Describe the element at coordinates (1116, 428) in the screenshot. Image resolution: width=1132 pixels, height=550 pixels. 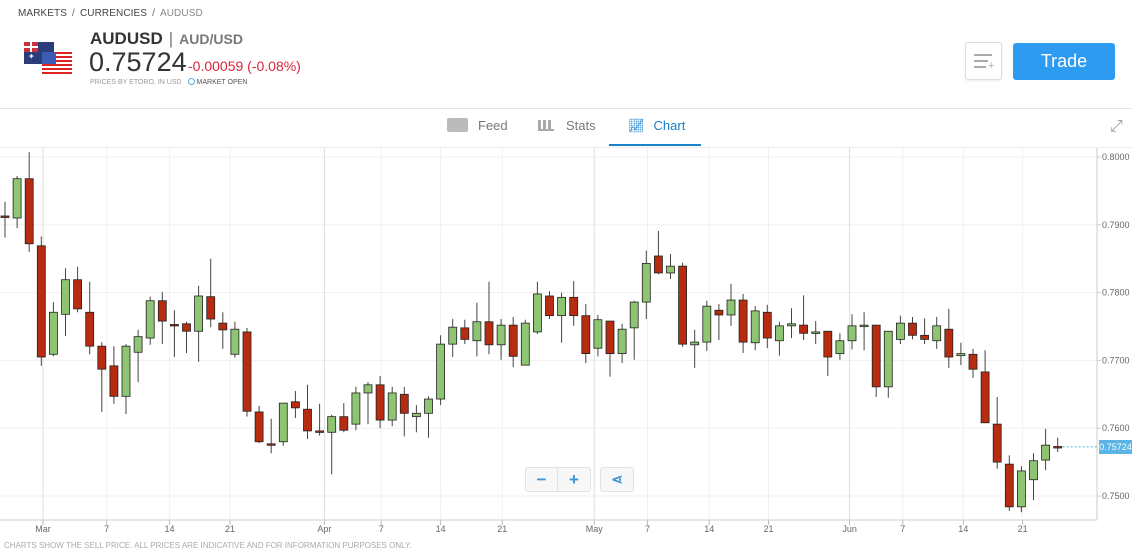
I see `y-tick-label: 0.7600` at that location.